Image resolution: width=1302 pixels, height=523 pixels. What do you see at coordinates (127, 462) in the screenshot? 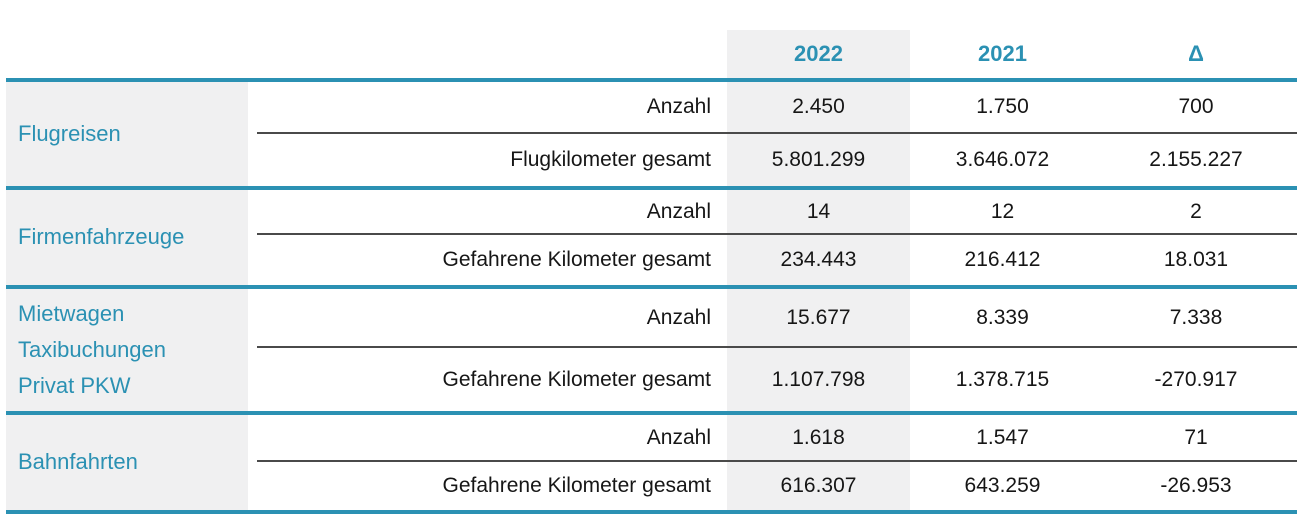
I see `group-label-bahnfahrten: Bahnfahrten` at bounding box center [127, 462].